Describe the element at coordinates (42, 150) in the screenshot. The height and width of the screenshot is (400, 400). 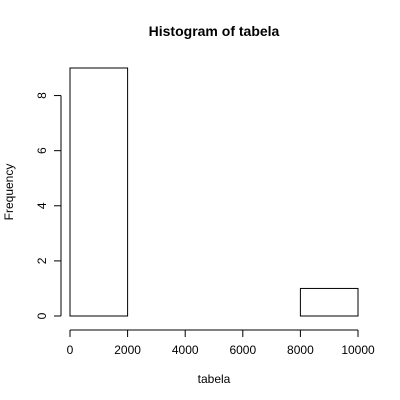
I see `y-tick-label: 6` at that location.